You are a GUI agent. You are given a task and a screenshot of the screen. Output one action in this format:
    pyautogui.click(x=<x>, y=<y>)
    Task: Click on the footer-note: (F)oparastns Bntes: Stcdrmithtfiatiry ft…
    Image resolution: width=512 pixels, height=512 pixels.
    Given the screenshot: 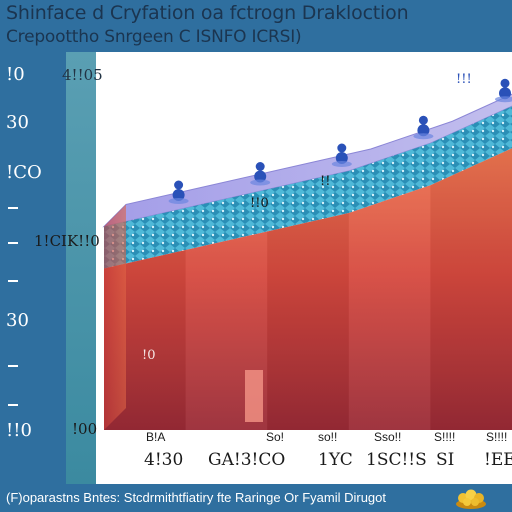 What is the action you would take?
    pyautogui.click(x=196, y=497)
    